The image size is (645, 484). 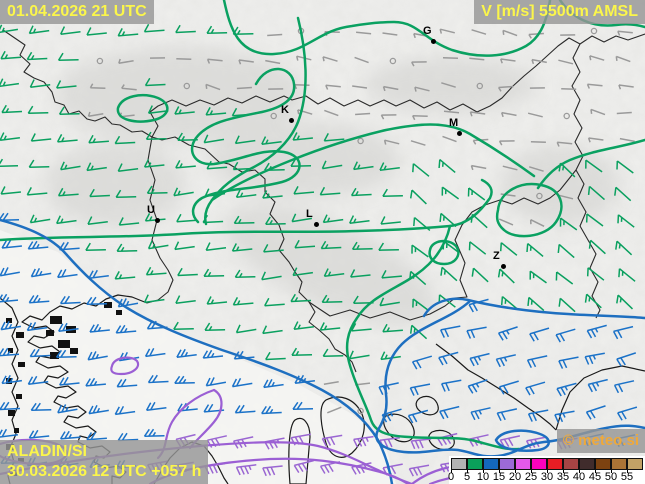 I want to click on city-label: G, so click(x=427, y=31).